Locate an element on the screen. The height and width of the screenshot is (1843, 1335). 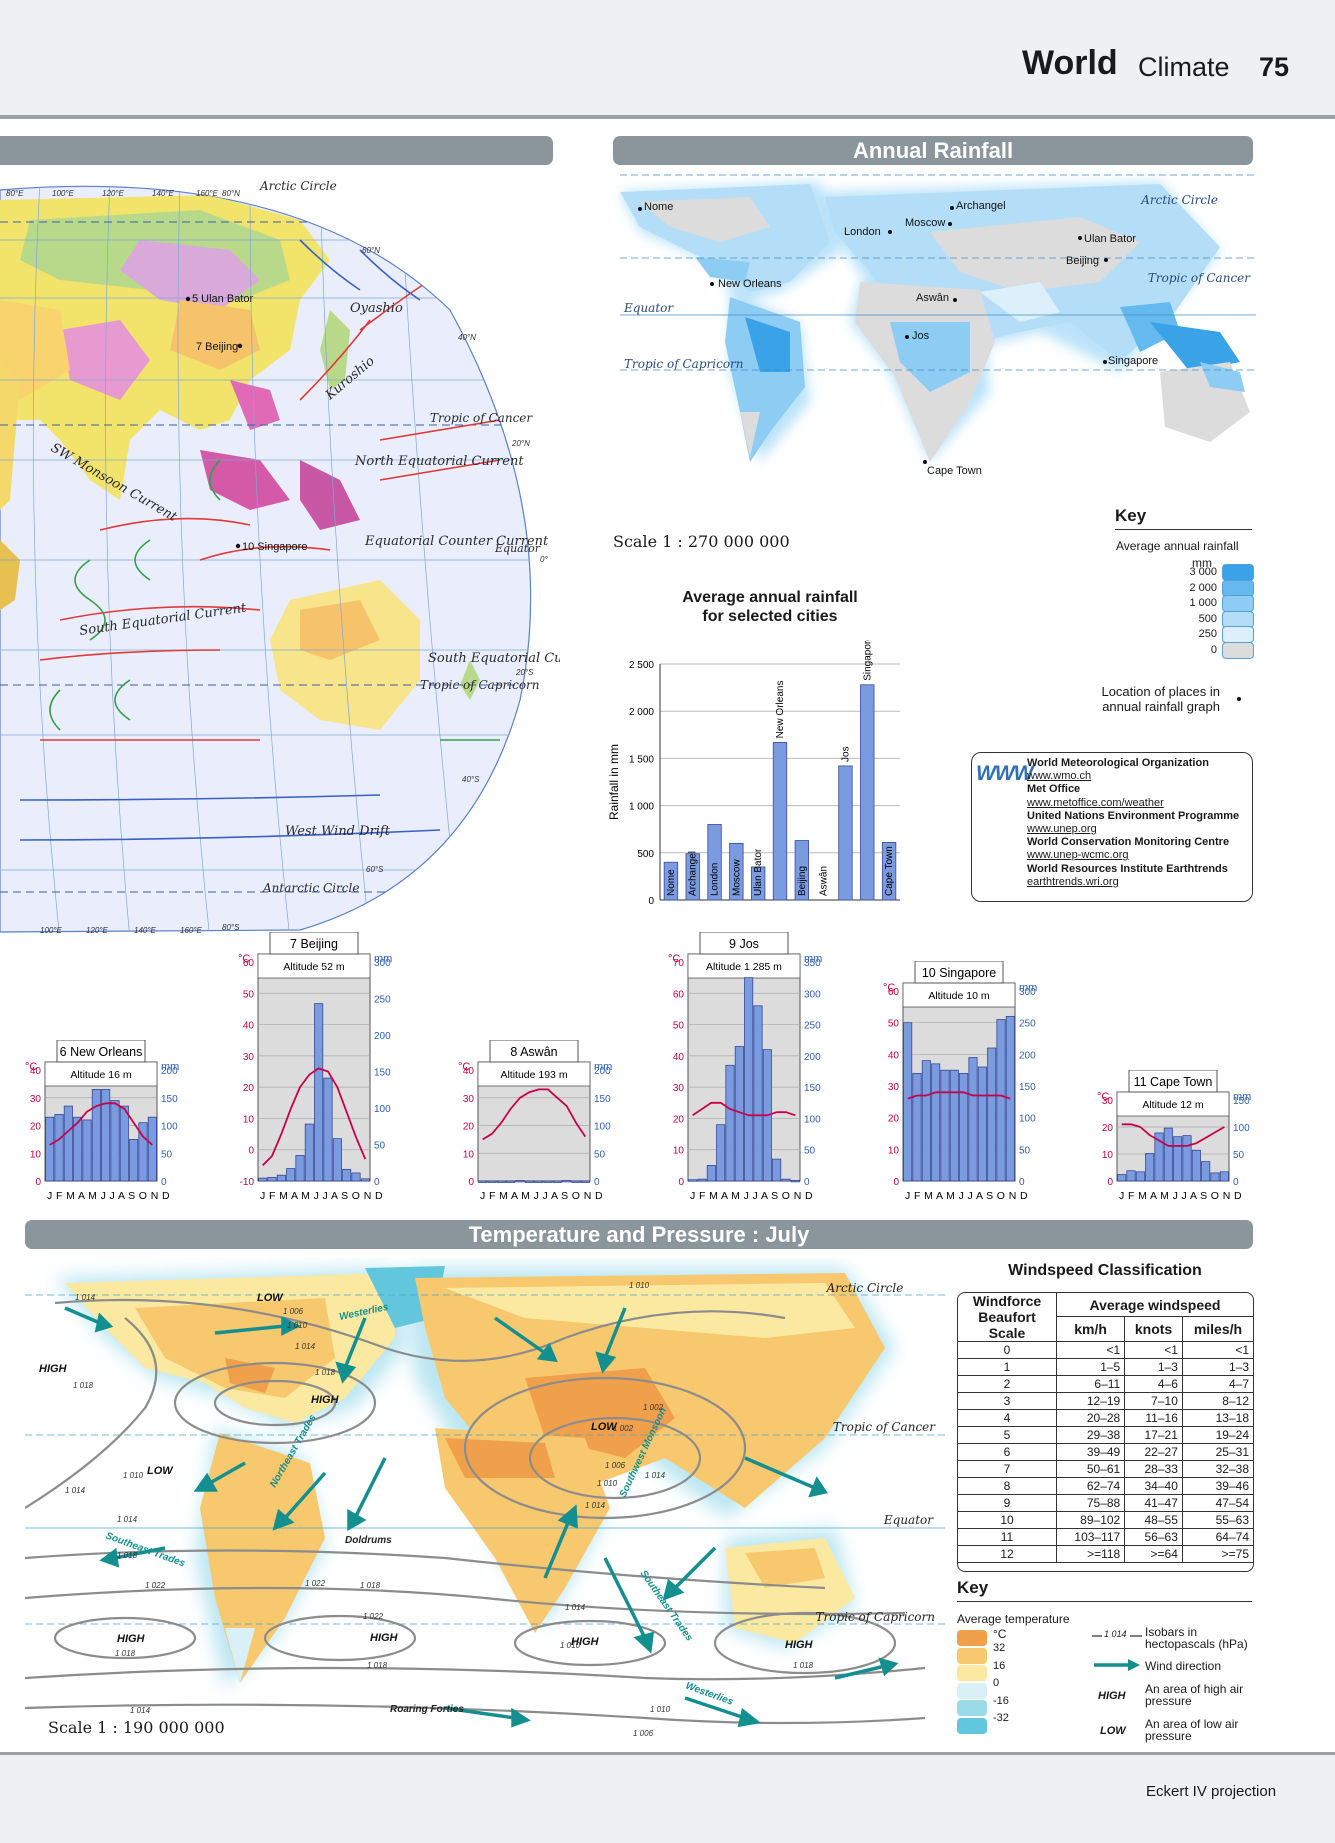
wind-table-cell: 22–27 is located at coordinates (1153, 1452).